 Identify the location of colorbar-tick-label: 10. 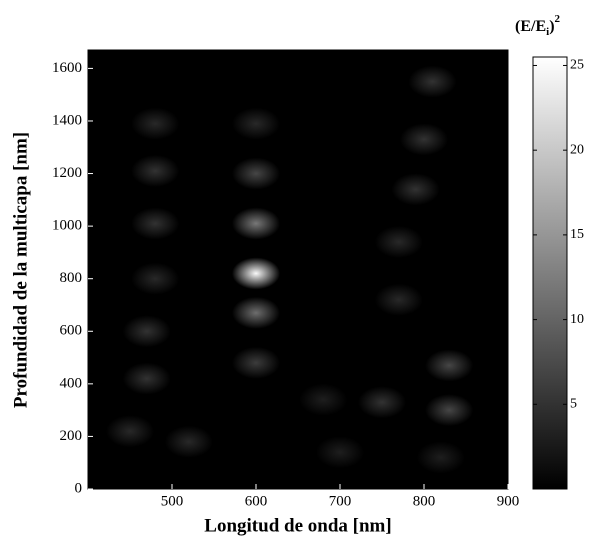
(577, 319).